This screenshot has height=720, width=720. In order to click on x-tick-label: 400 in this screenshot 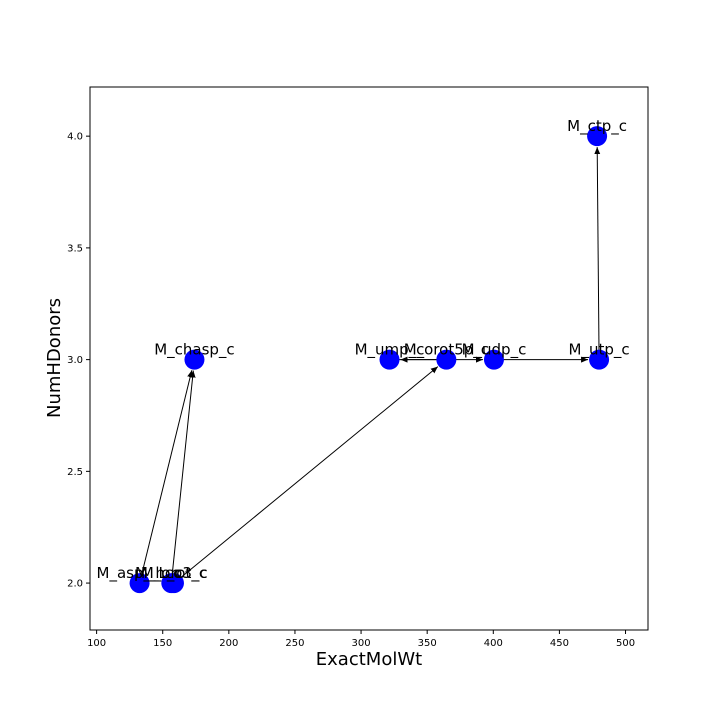, I will do `click(493, 643)`.